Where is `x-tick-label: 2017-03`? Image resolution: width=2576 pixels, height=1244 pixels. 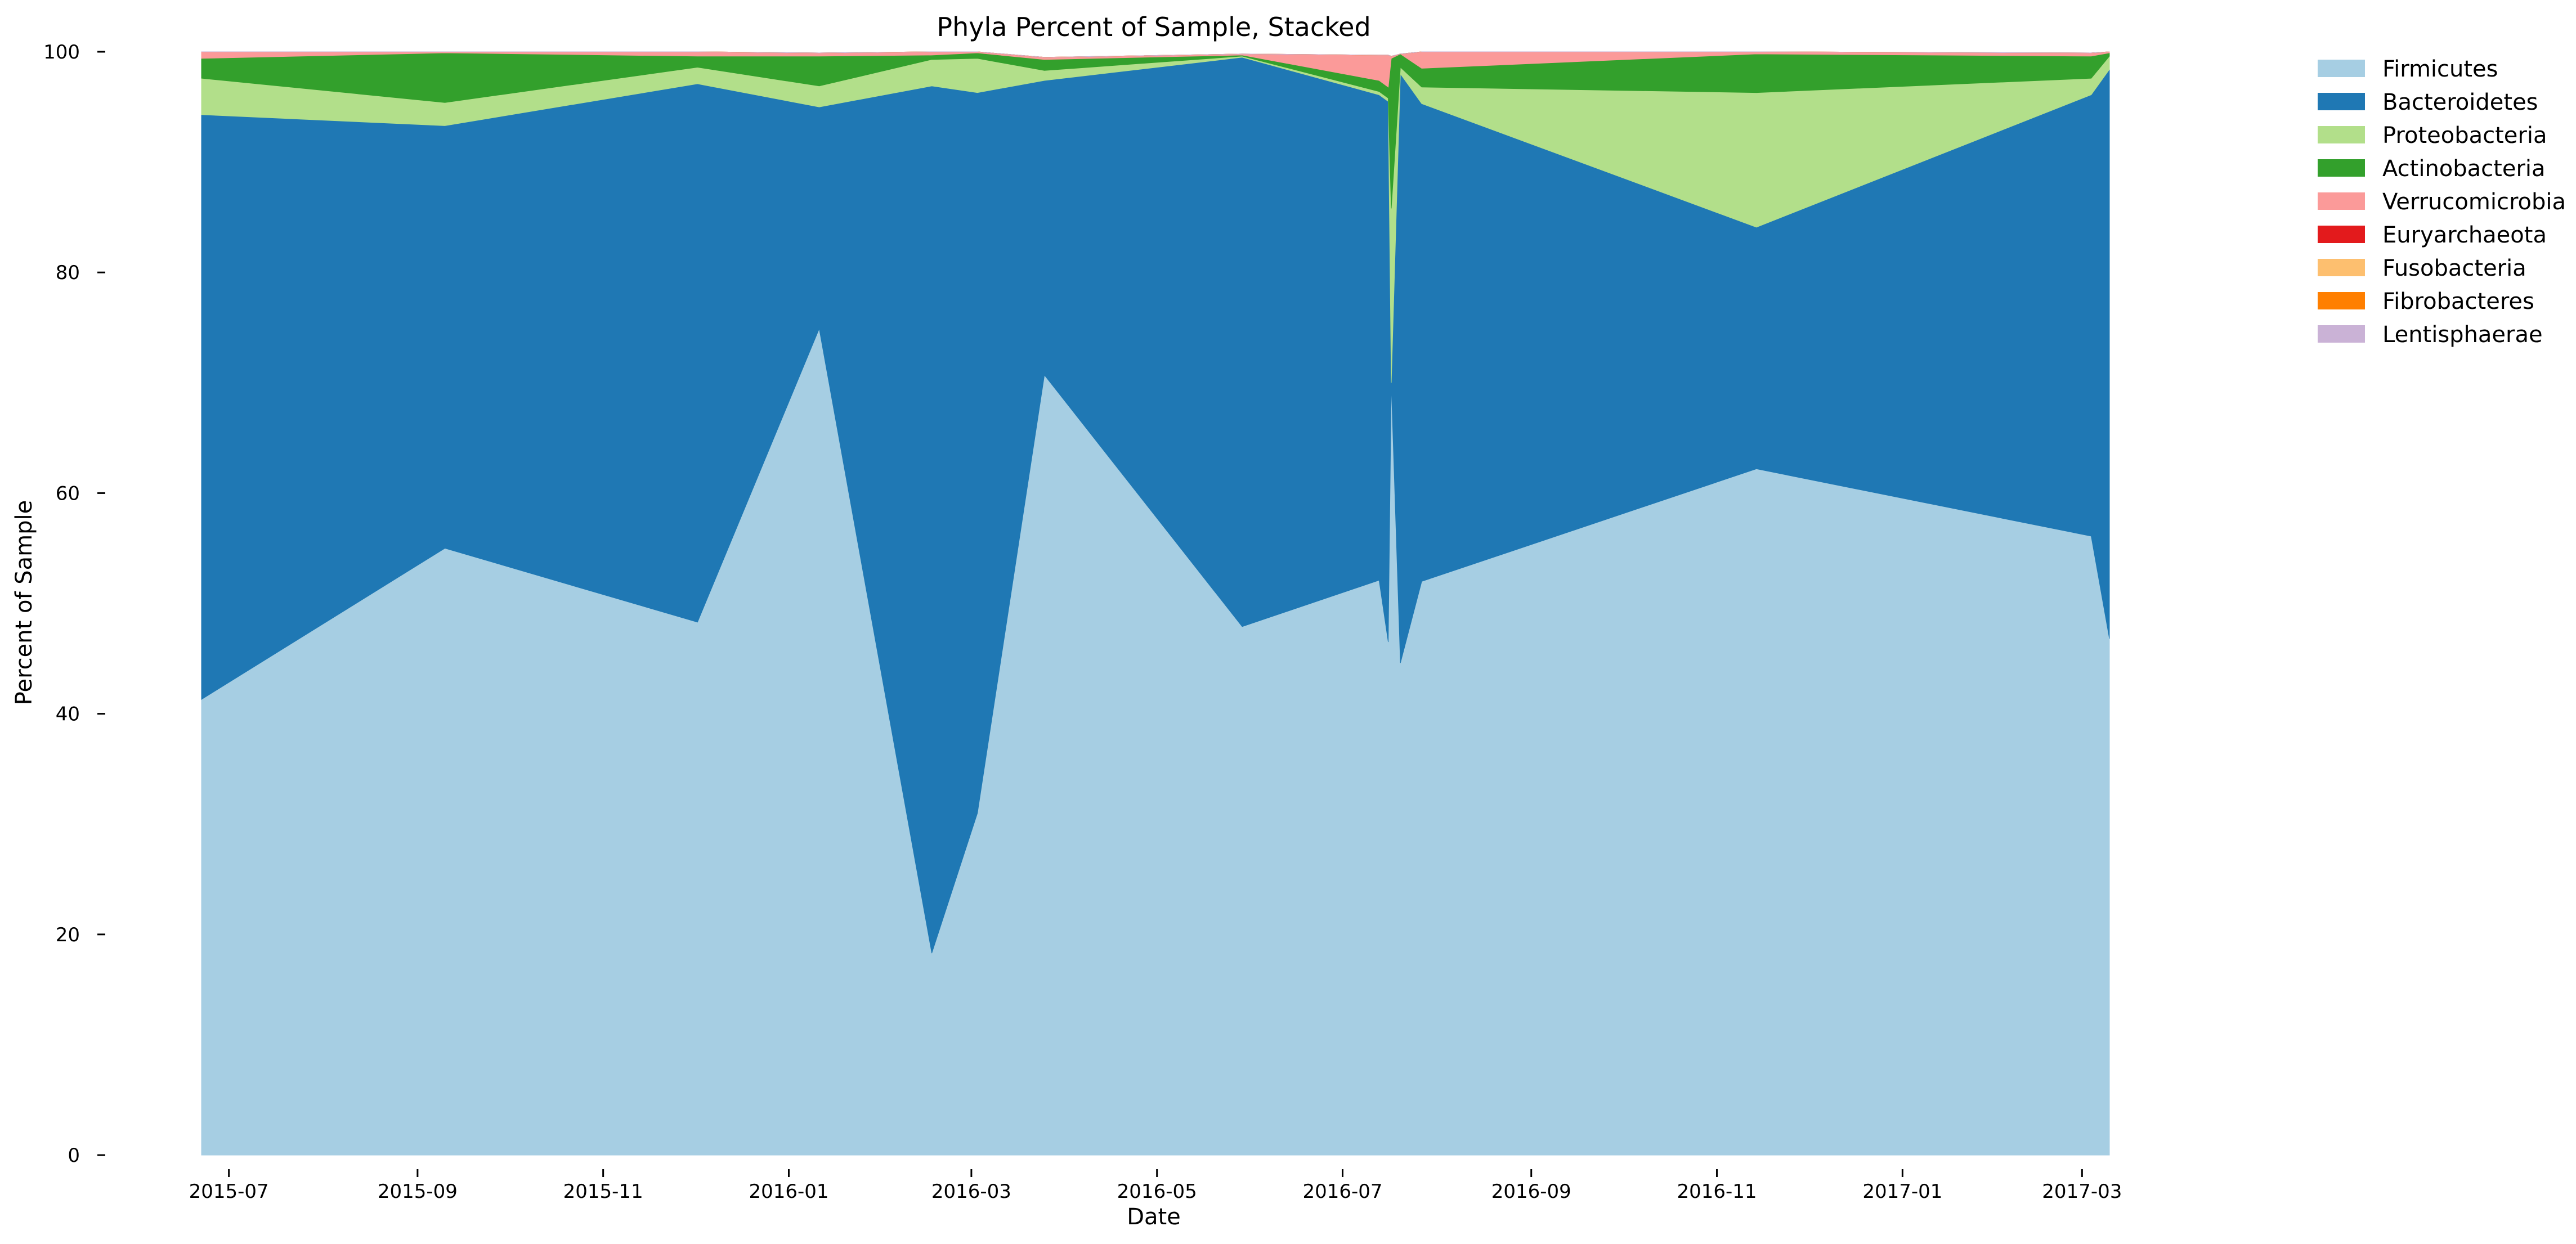 x-tick-label: 2017-03 is located at coordinates (2082, 1191).